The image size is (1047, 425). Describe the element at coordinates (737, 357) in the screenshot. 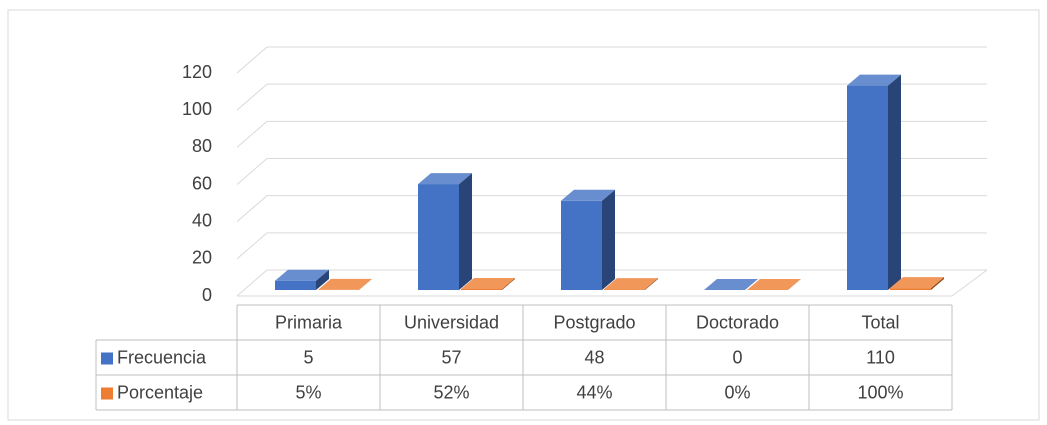

I see `data-label: 0` at that location.